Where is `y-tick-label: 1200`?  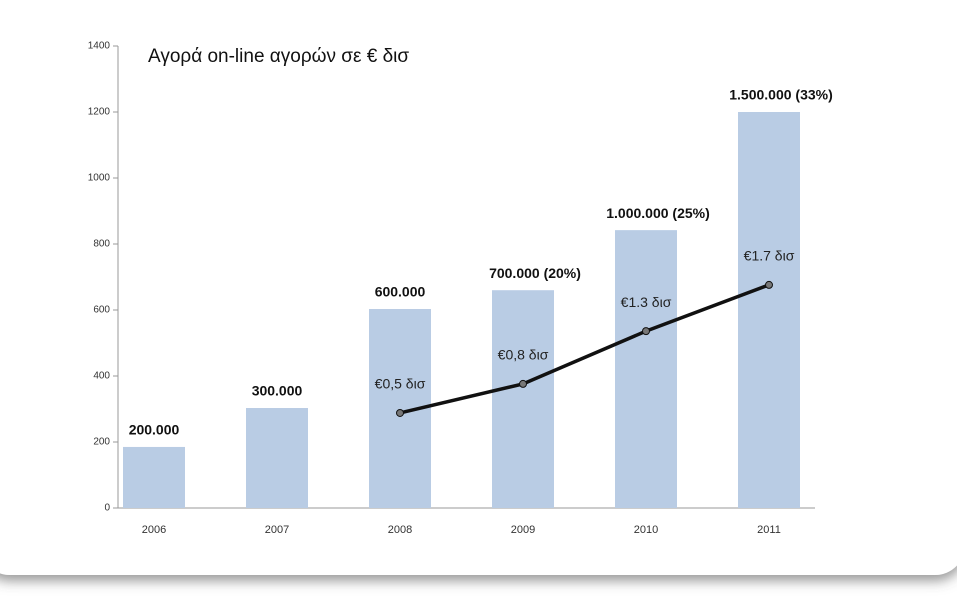 y-tick-label: 1200 is located at coordinates (99, 112).